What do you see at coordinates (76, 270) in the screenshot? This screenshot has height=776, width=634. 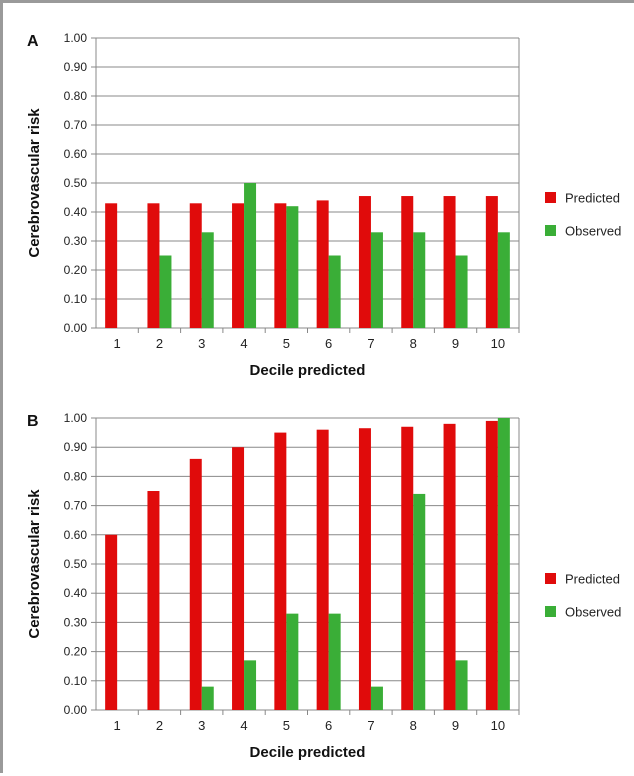 I see `panel-a-y-tick-label: 0.20` at bounding box center [76, 270].